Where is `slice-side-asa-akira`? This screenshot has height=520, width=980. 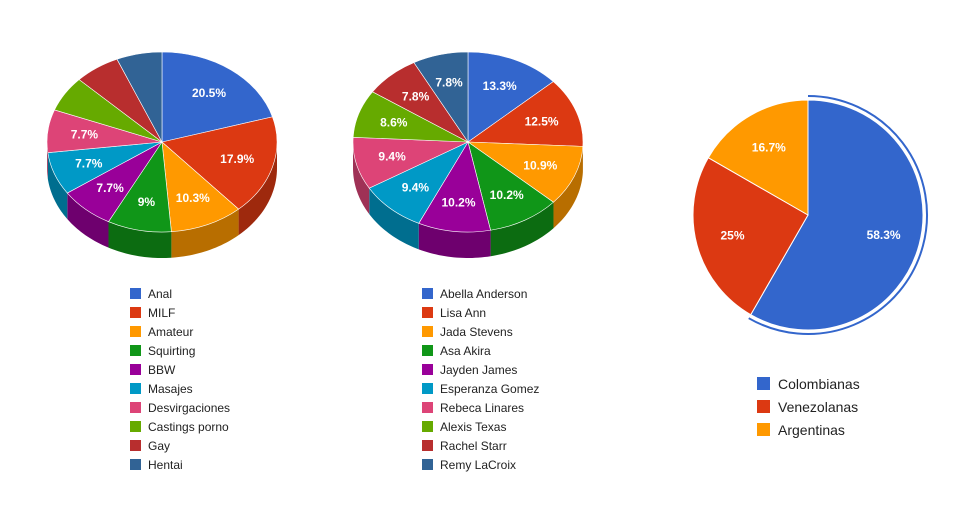 slice-side-asa-akira is located at coordinates (522, 229).